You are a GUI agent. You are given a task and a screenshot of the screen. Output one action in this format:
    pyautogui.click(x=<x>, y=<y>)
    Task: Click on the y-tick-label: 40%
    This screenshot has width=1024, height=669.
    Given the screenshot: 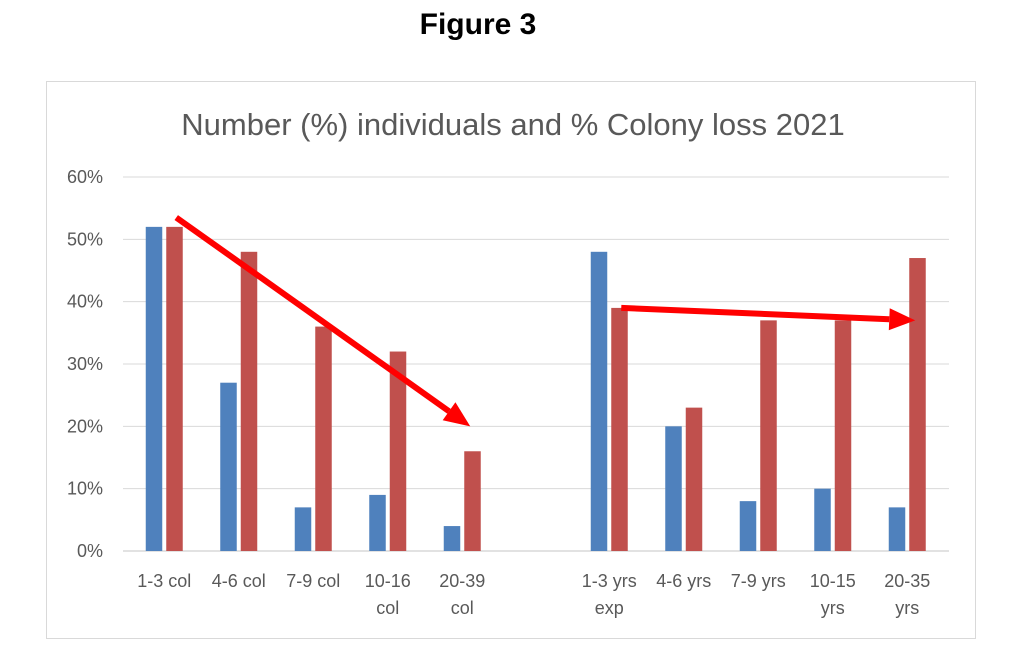 What is the action you would take?
    pyautogui.click(x=85, y=302)
    